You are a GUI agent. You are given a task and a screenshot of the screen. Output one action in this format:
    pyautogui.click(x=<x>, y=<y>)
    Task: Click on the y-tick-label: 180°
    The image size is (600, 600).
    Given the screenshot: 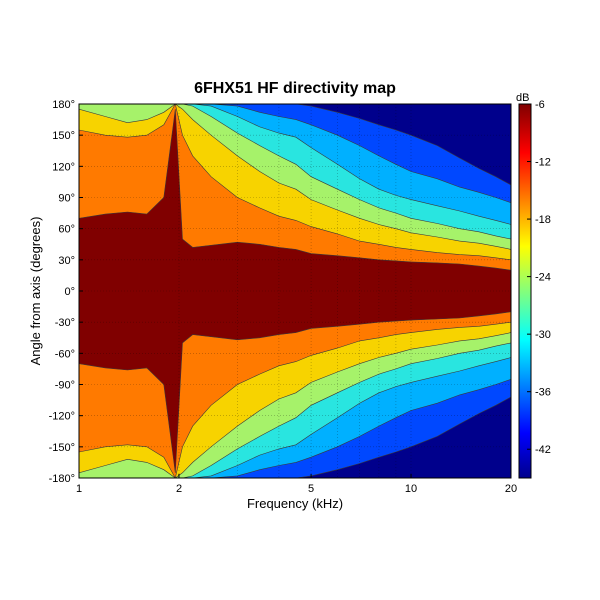 What is the action you would take?
    pyautogui.click(x=63, y=105)
    